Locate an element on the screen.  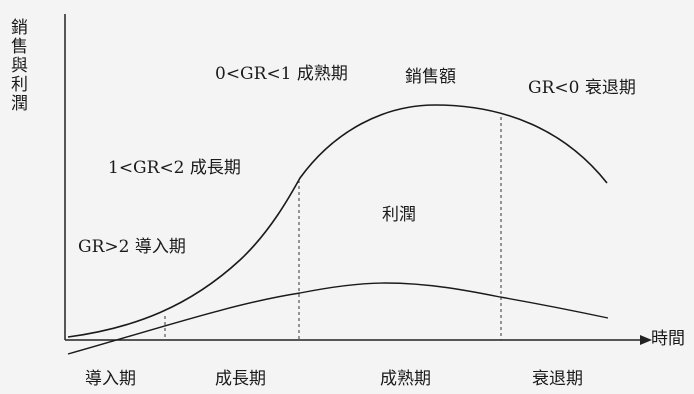
x-axis-arrow is located at coordinates (646, 340).